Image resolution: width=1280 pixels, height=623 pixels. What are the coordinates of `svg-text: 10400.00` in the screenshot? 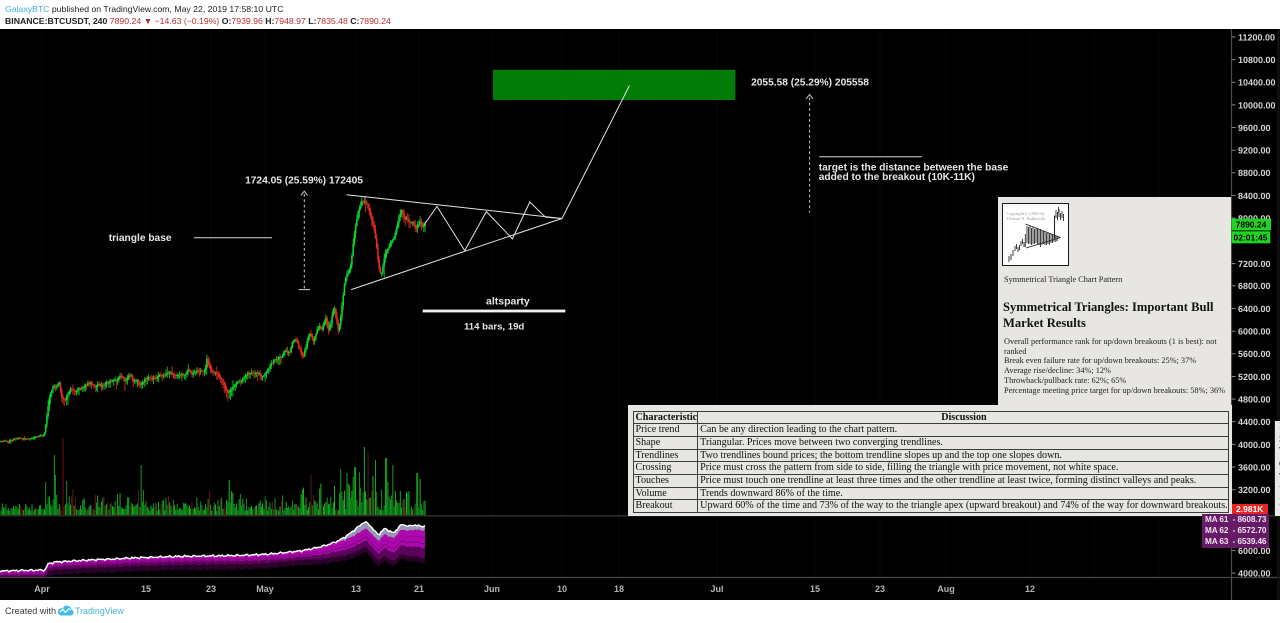 It's located at (1257, 83).